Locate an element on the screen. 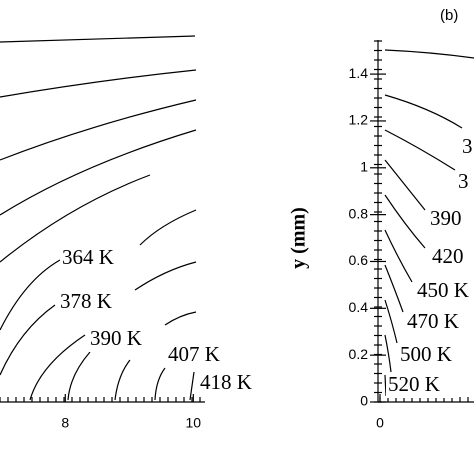  contour-label: 378 K is located at coordinates (86, 301).